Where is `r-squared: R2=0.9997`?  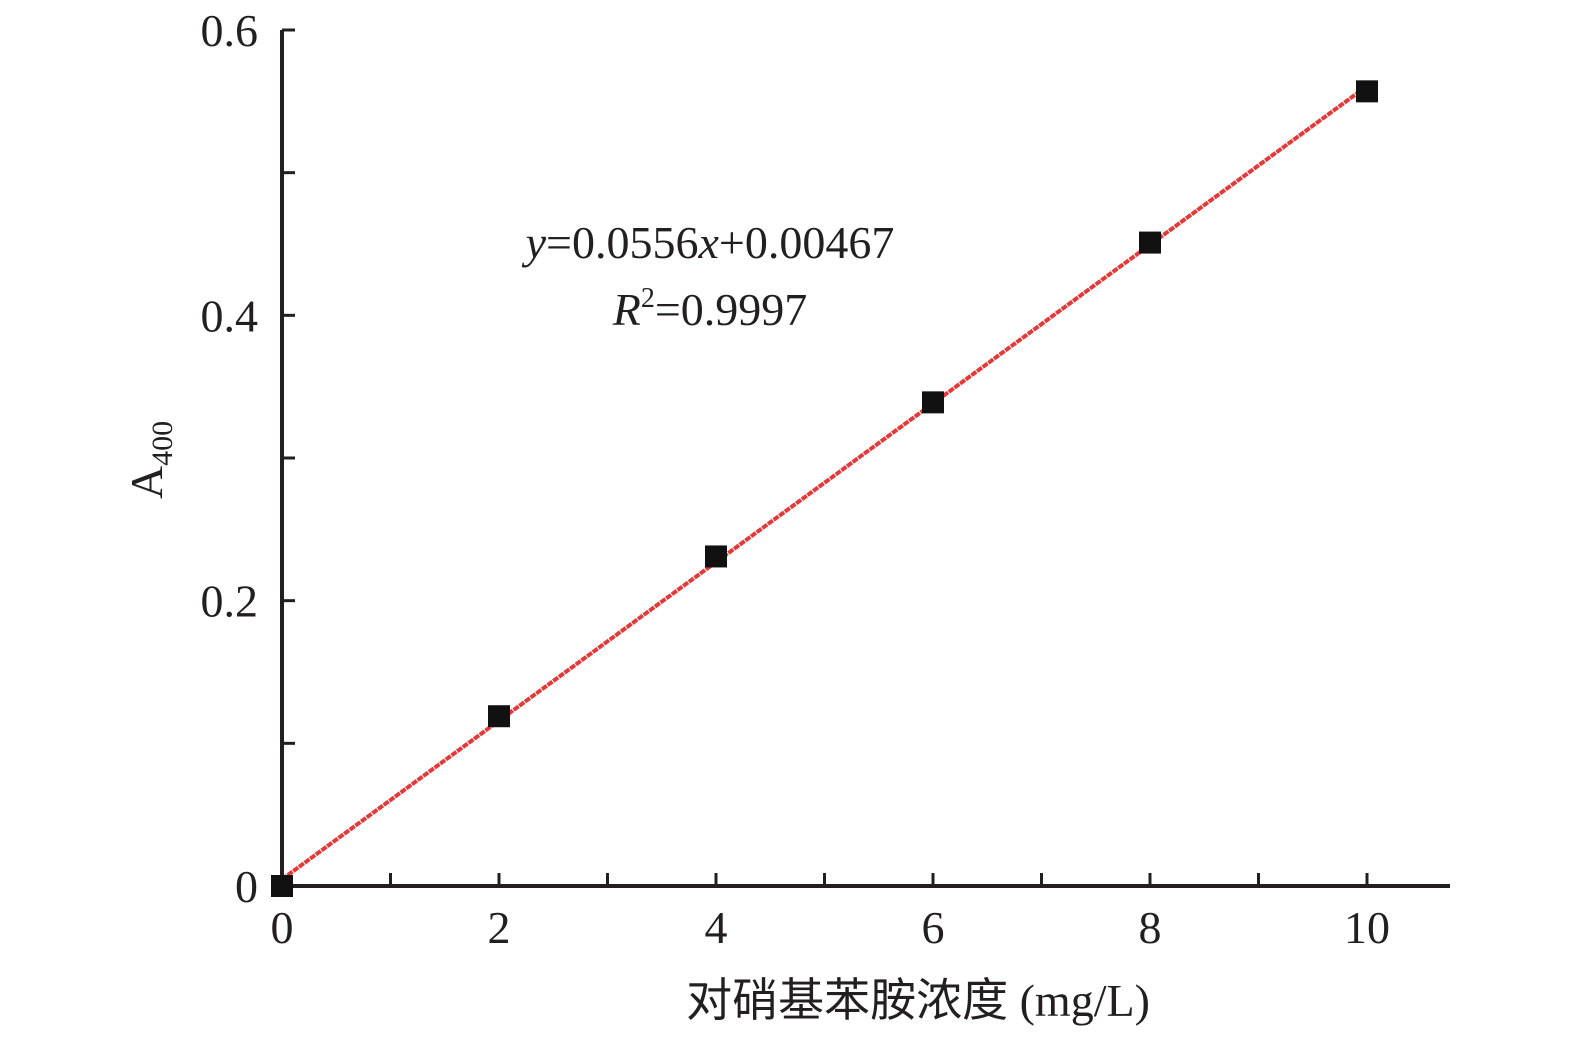 r-squared: R2=0.9997 is located at coordinates (710, 309).